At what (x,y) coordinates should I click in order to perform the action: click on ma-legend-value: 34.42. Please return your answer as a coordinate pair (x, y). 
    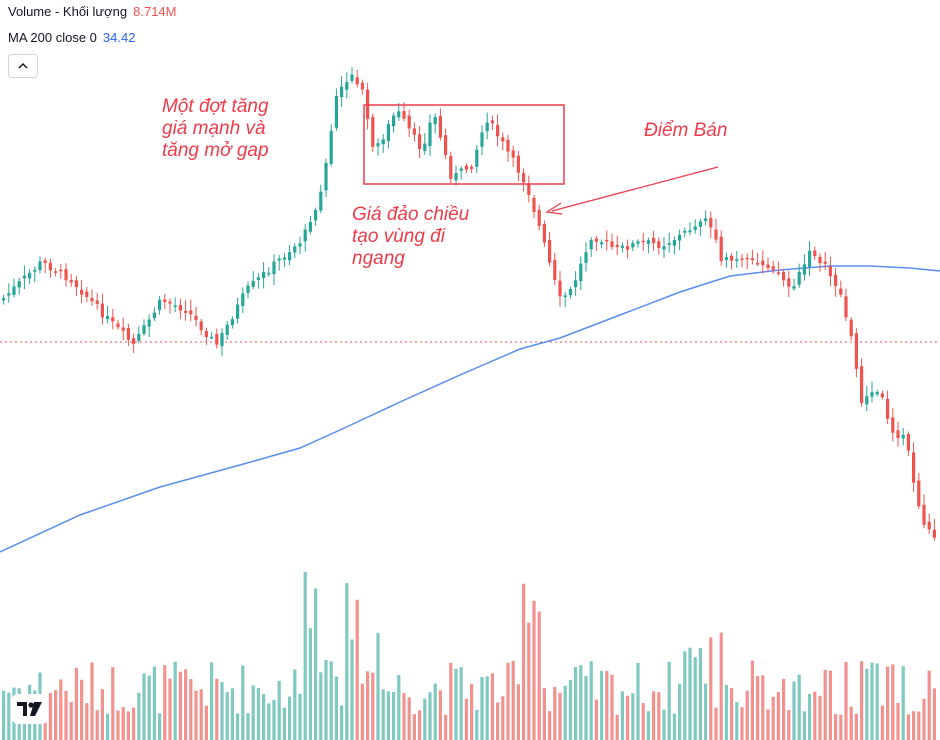
    Looking at the image, I should click on (119, 37).